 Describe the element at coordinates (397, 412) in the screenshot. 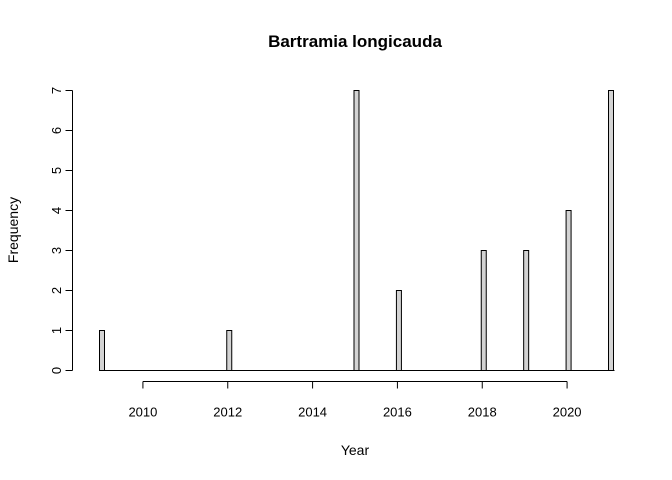

I see `x-tick-label-2016: 2016` at that location.